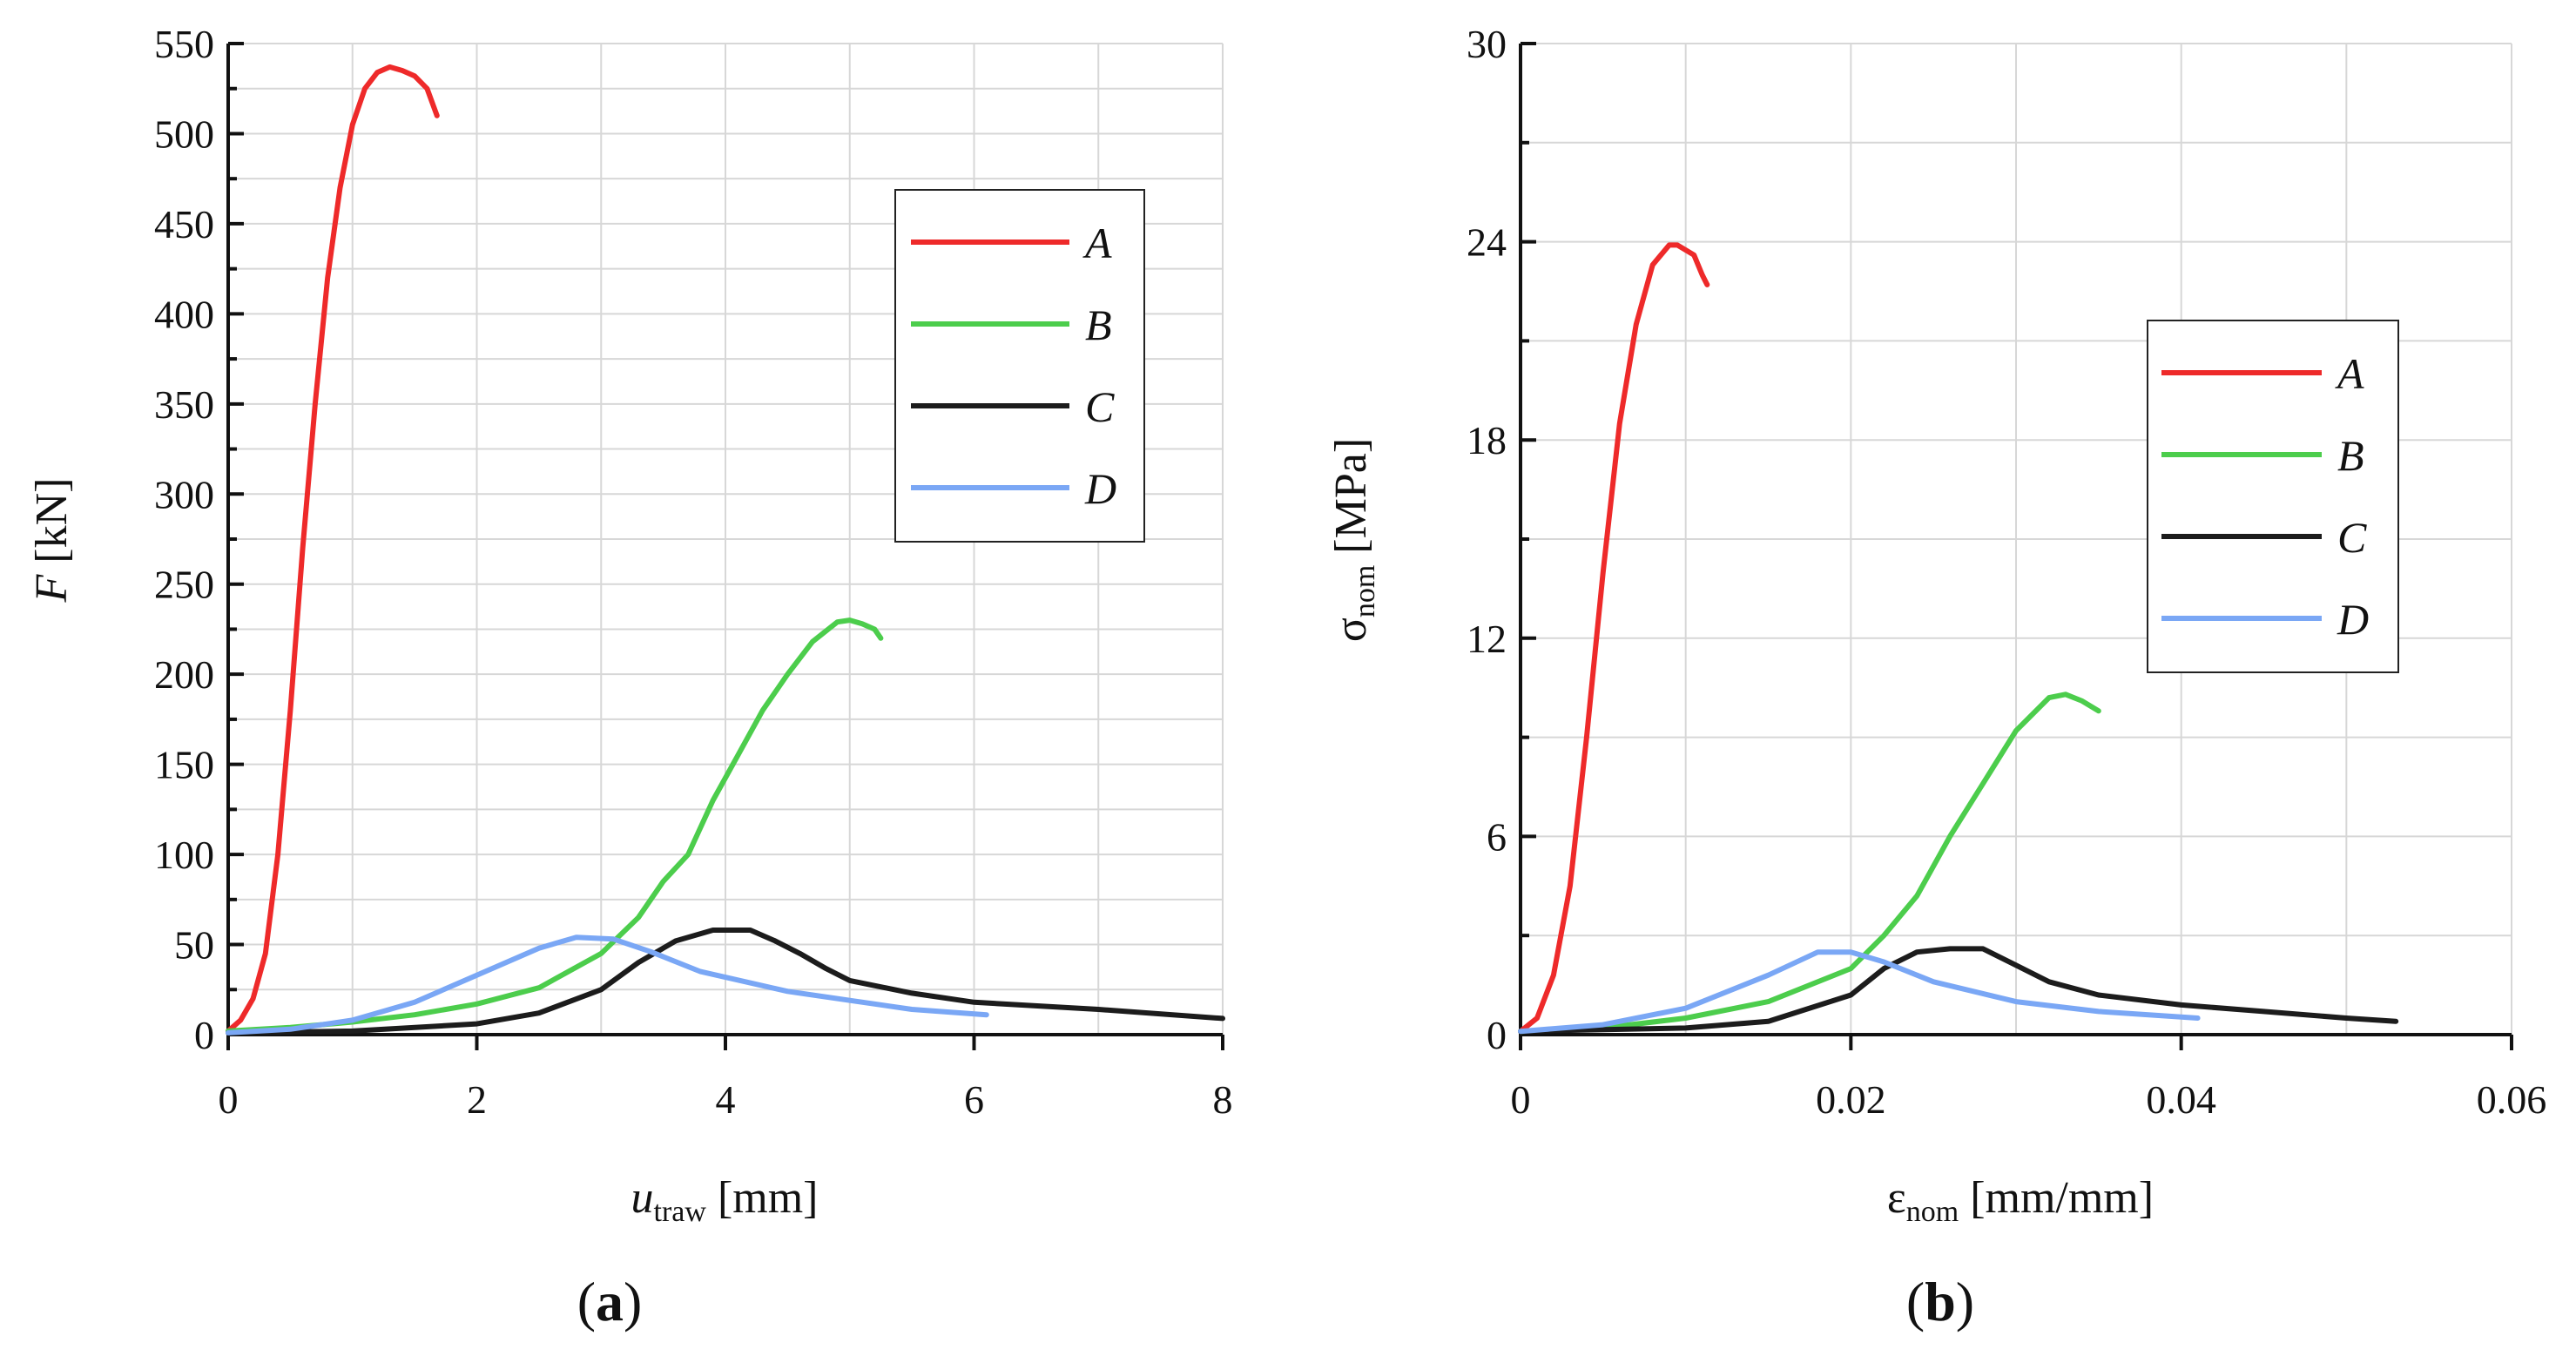 Image resolution: width=2576 pixels, height=1356 pixels. Describe the element at coordinates (194, 945) in the screenshot. I see `panel-a-ytick-label-1: 50` at that location.